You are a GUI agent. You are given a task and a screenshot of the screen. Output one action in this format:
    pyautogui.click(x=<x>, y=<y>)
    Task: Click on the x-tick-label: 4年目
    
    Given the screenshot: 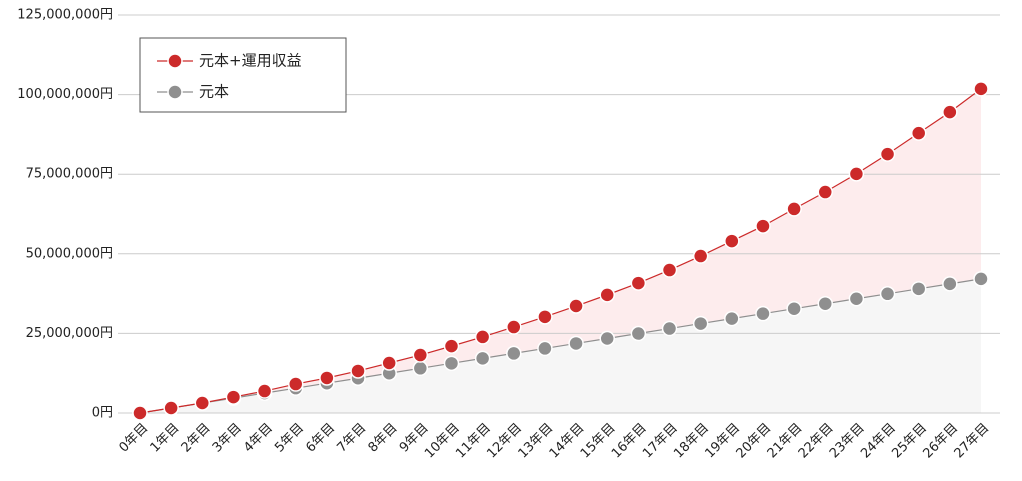 What is the action you would take?
    pyautogui.click(x=258, y=438)
    